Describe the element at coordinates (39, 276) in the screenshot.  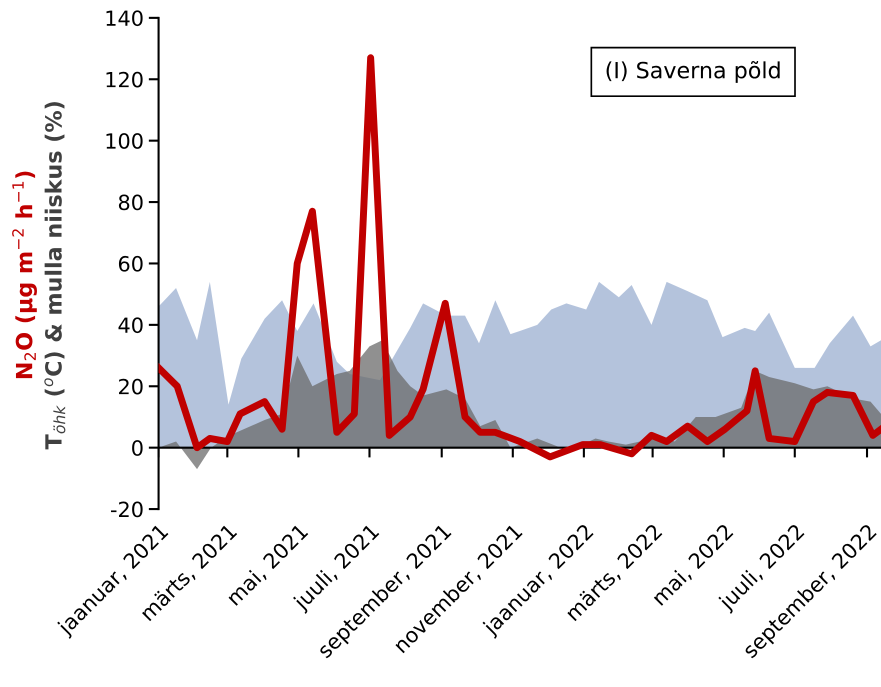
I see `text: N$_{2}$O (µg m$^{−2}$ h$^{−1}$) T$_{öhk}$ ($^{o}$C) & mulla niiskus (%)` at that location.